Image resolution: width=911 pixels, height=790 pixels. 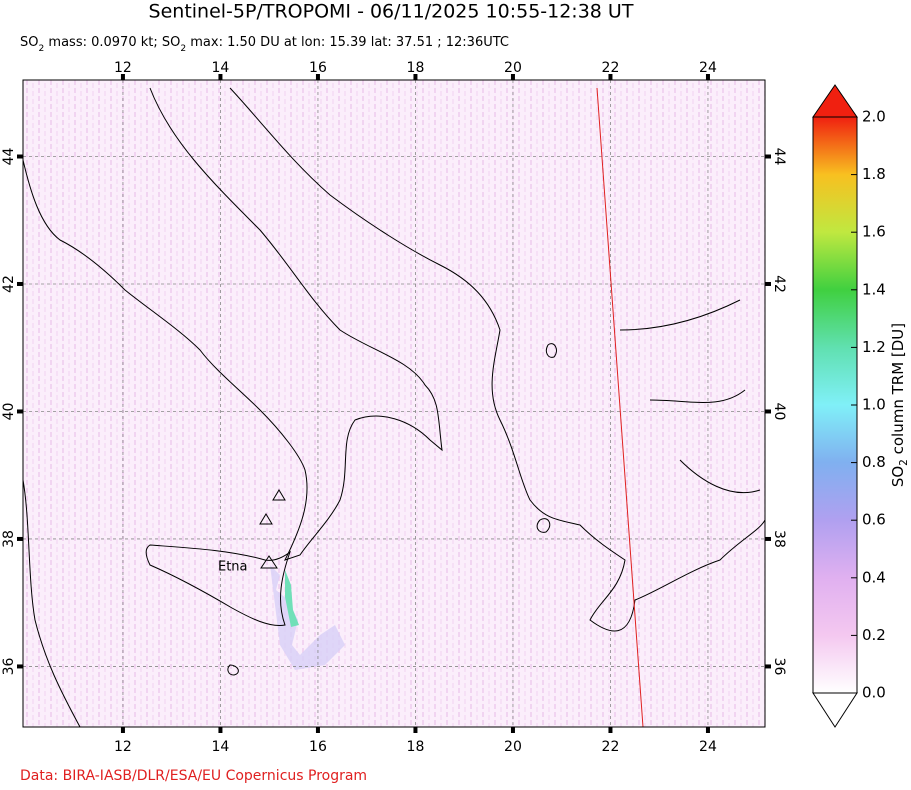 I want to click on colorbar-extend-min, so click(x=835, y=710).